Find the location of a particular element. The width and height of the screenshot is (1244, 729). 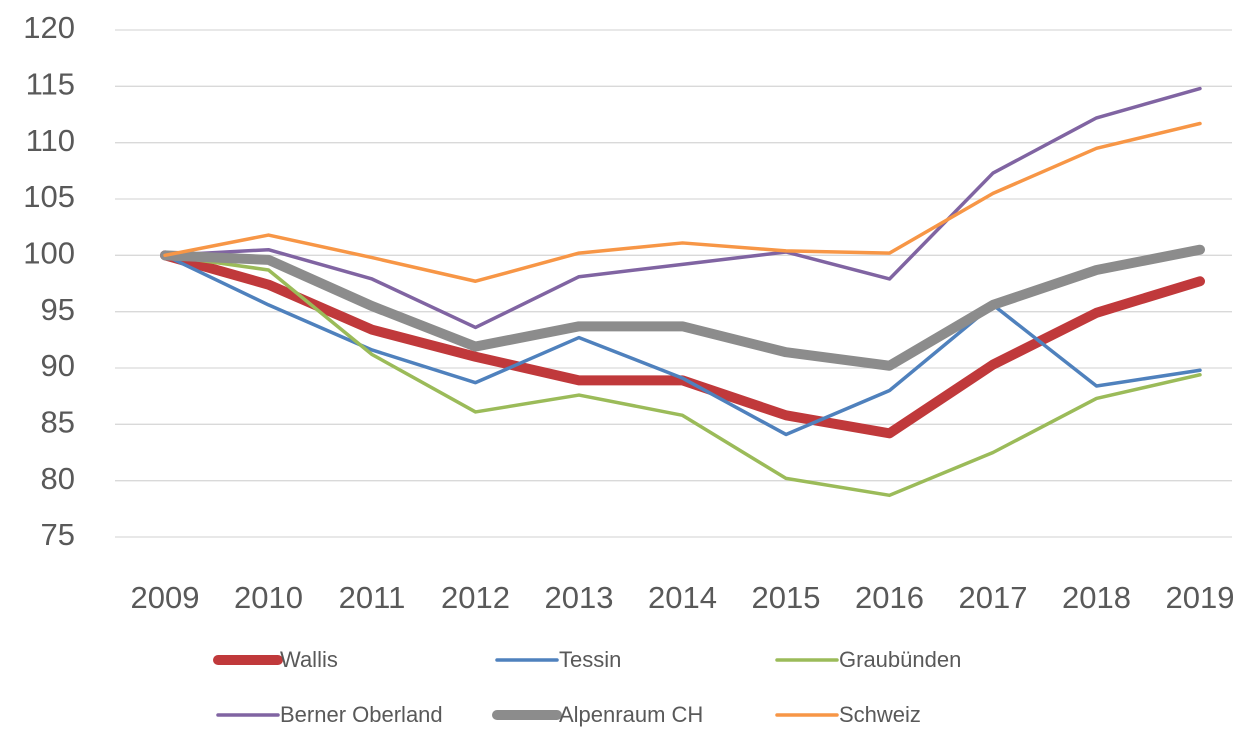

y-tick-label: 100 is located at coordinates (49, 253).